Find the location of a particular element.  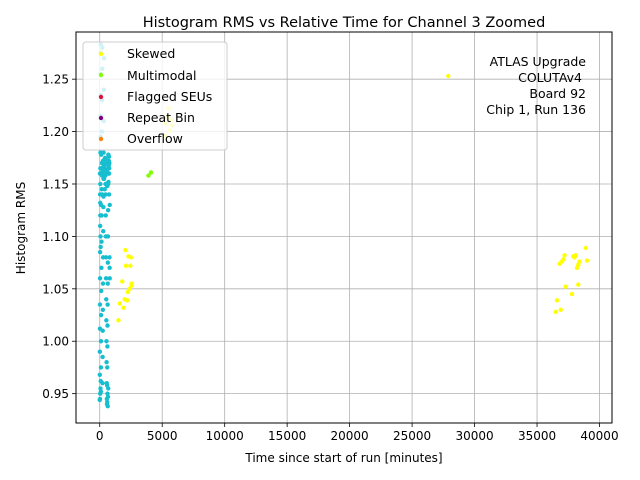

y-tick-label: 1.20 is located at coordinates (55, 132).